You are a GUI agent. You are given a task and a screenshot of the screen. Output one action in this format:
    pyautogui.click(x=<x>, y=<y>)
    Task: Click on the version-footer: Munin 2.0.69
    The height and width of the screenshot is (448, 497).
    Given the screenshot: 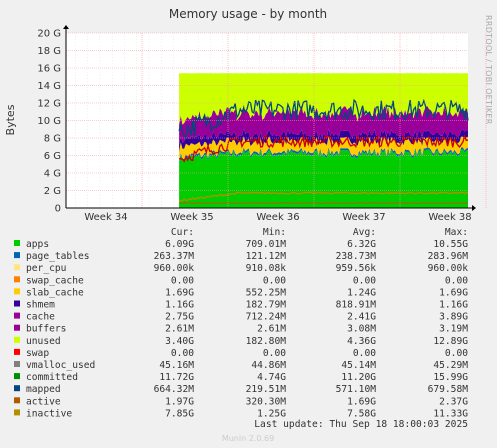 What is the action you would take?
    pyautogui.click(x=248, y=438)
    